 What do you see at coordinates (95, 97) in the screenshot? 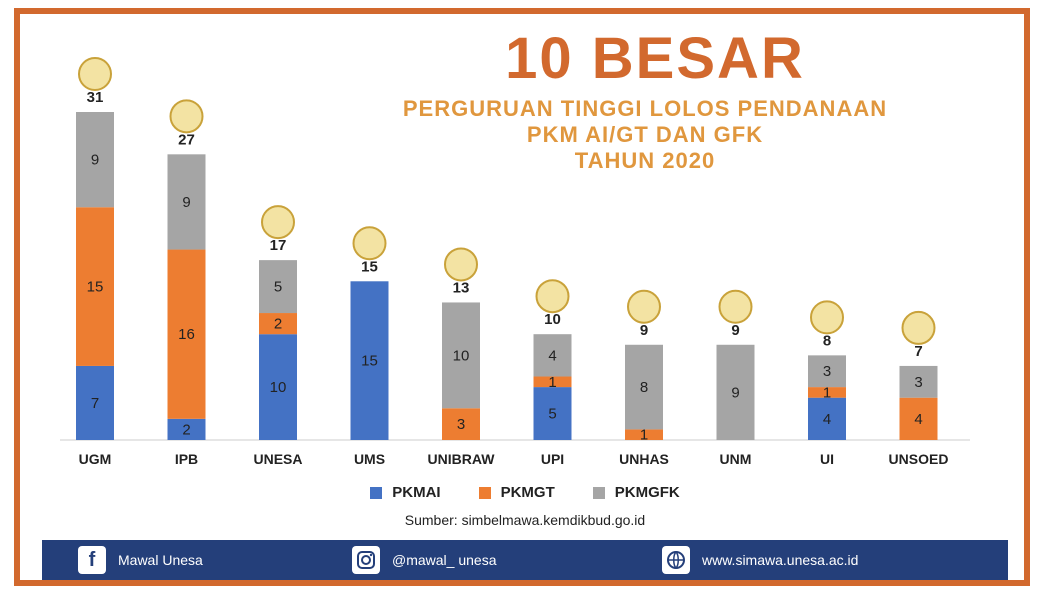
I see `total-label-ugm: 31` at bounding box center [95, 97].